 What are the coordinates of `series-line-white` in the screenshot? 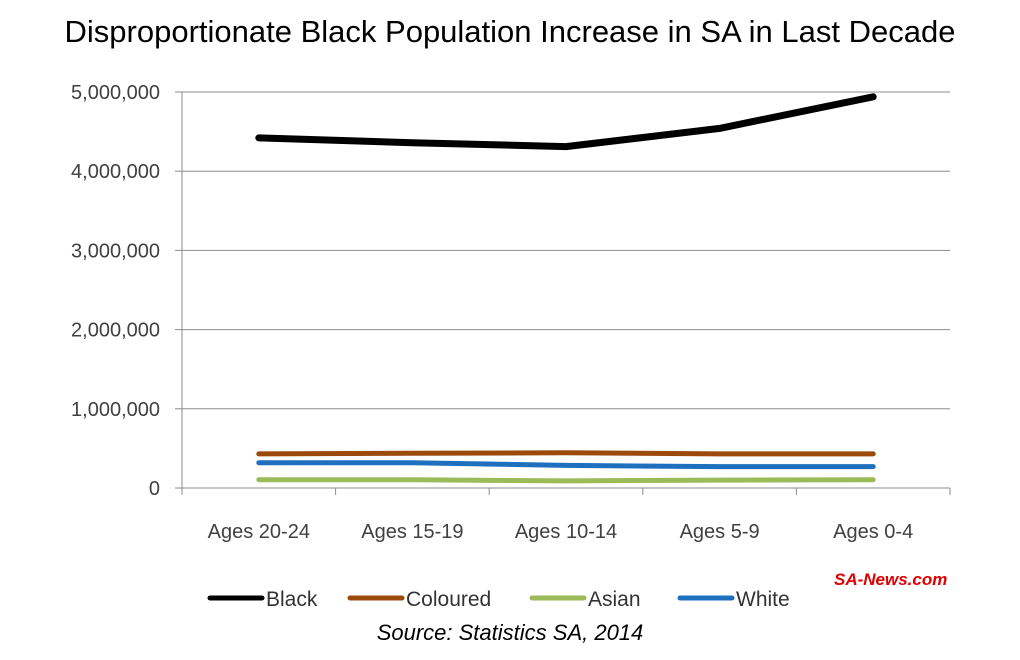 It's located at (566, 465).